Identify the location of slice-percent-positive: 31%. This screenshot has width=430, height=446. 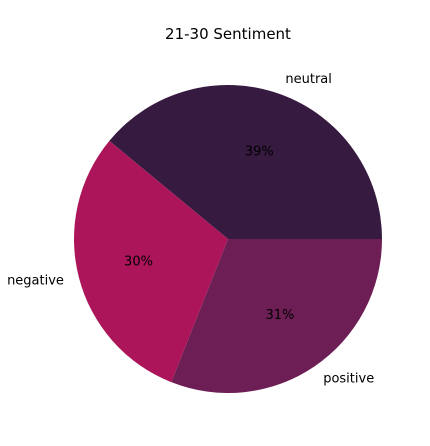
(279, 315).